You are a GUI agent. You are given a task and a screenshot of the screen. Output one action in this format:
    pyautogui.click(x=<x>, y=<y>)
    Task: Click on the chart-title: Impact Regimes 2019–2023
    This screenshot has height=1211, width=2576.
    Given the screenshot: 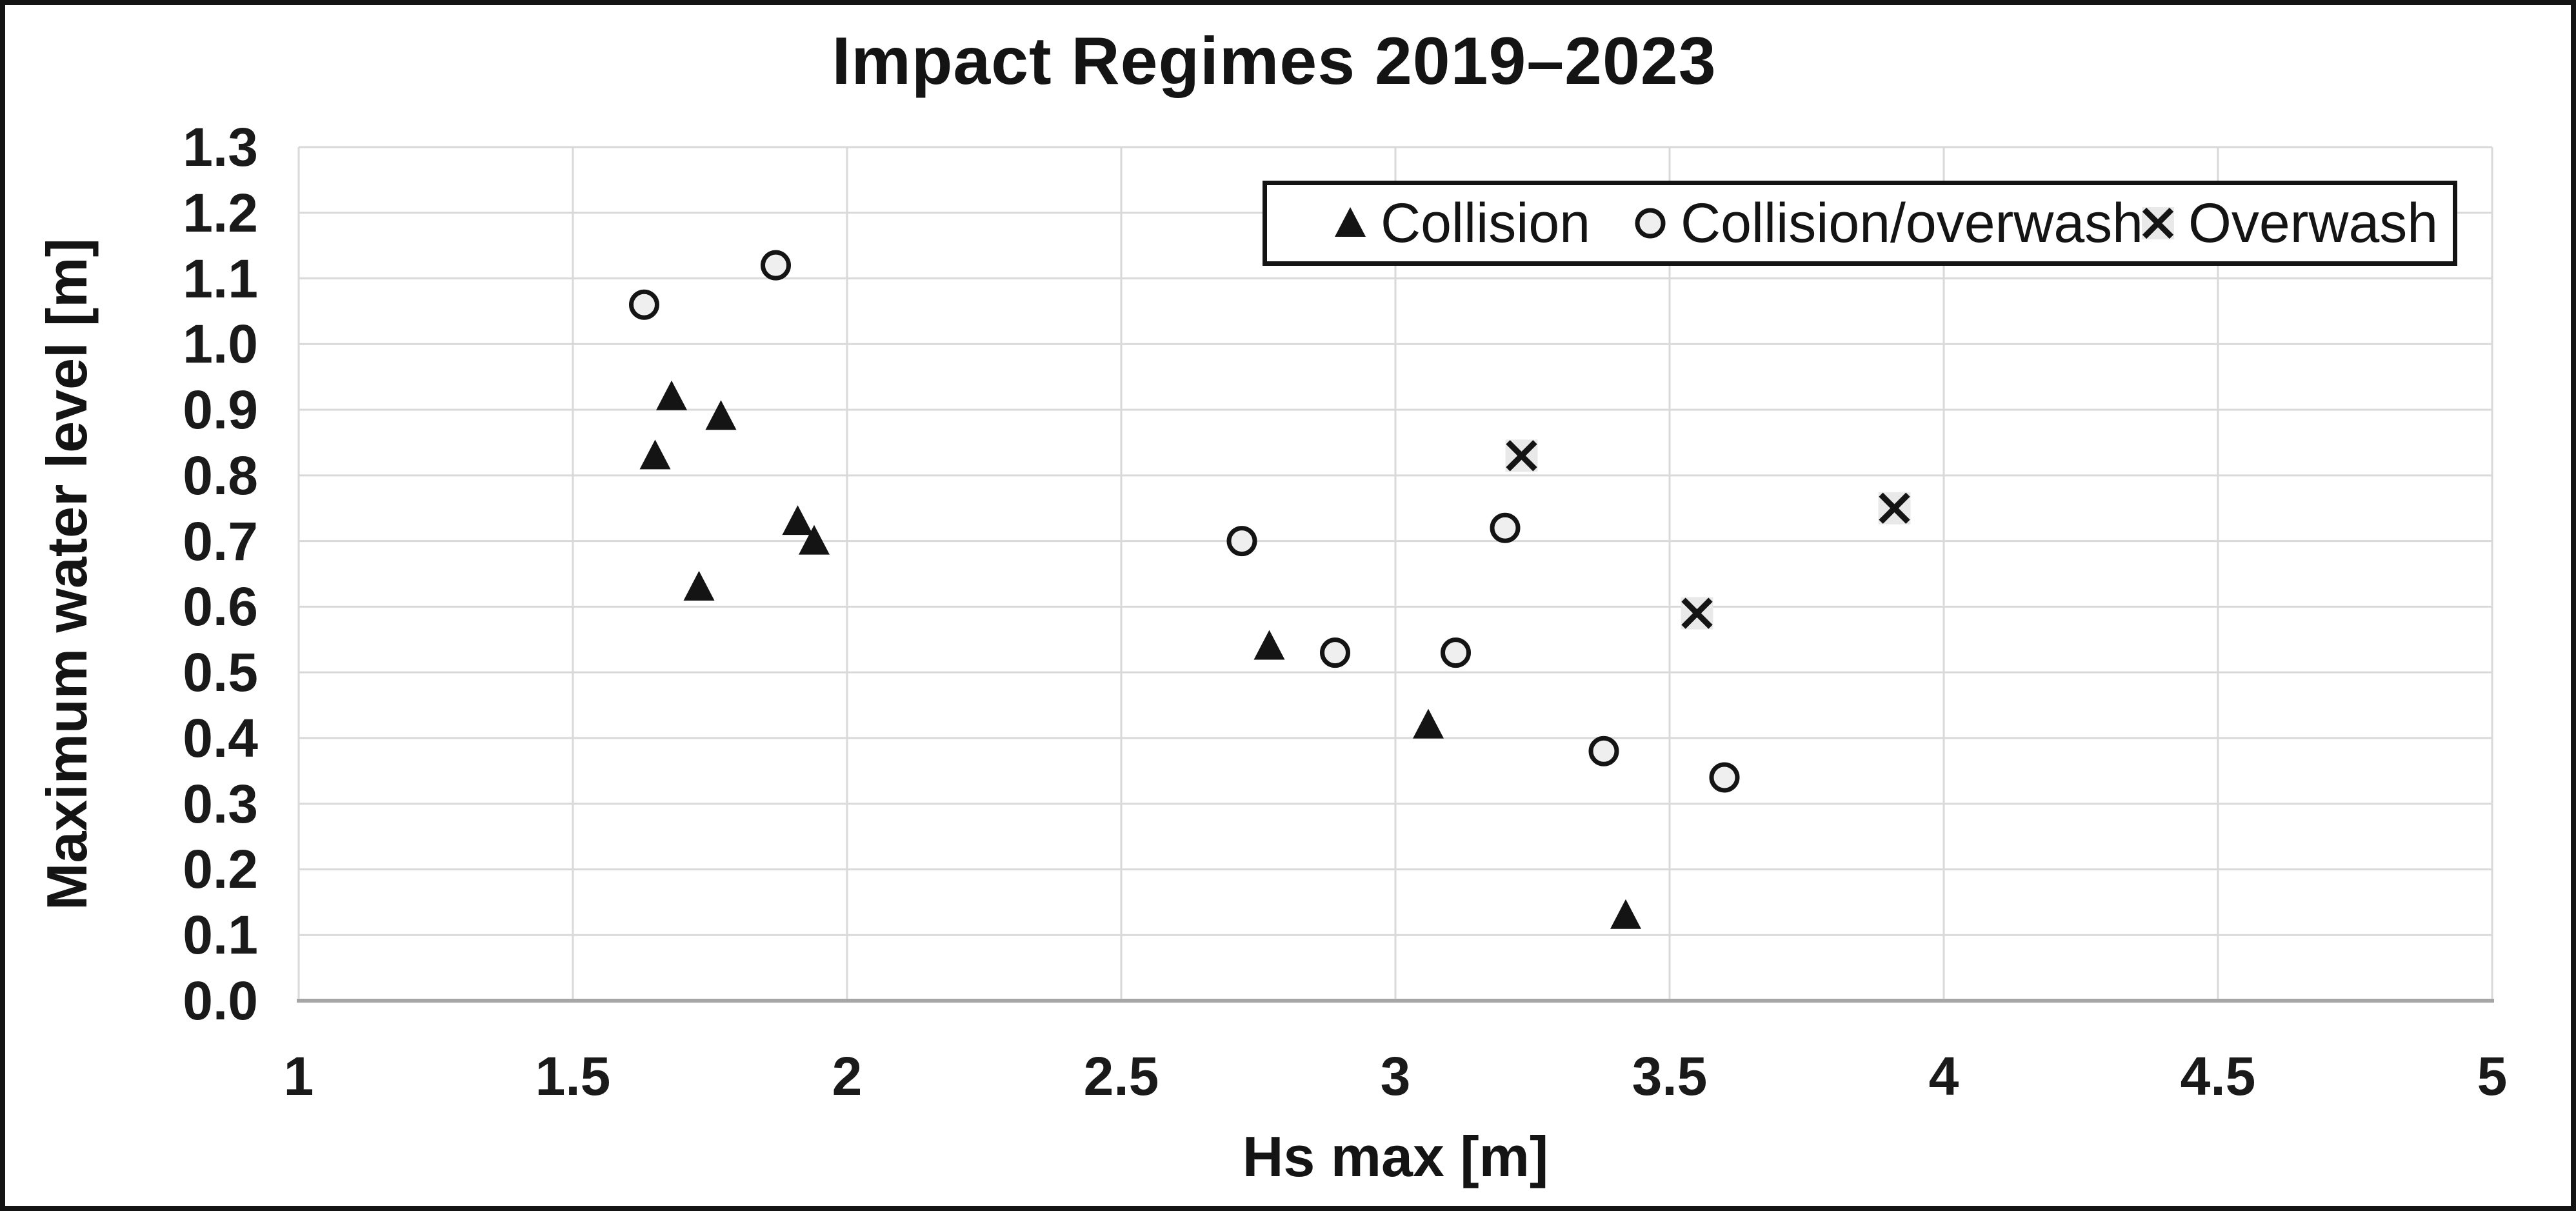 What is the action you would take?
    pyautogui.click(x=1274, y=61)
    